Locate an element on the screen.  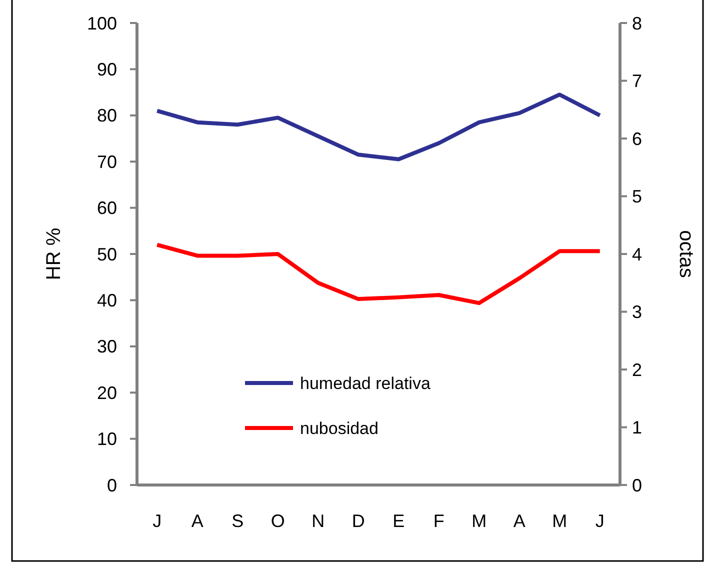
y-tick-label: 60 is located at coordinates (106, 208).